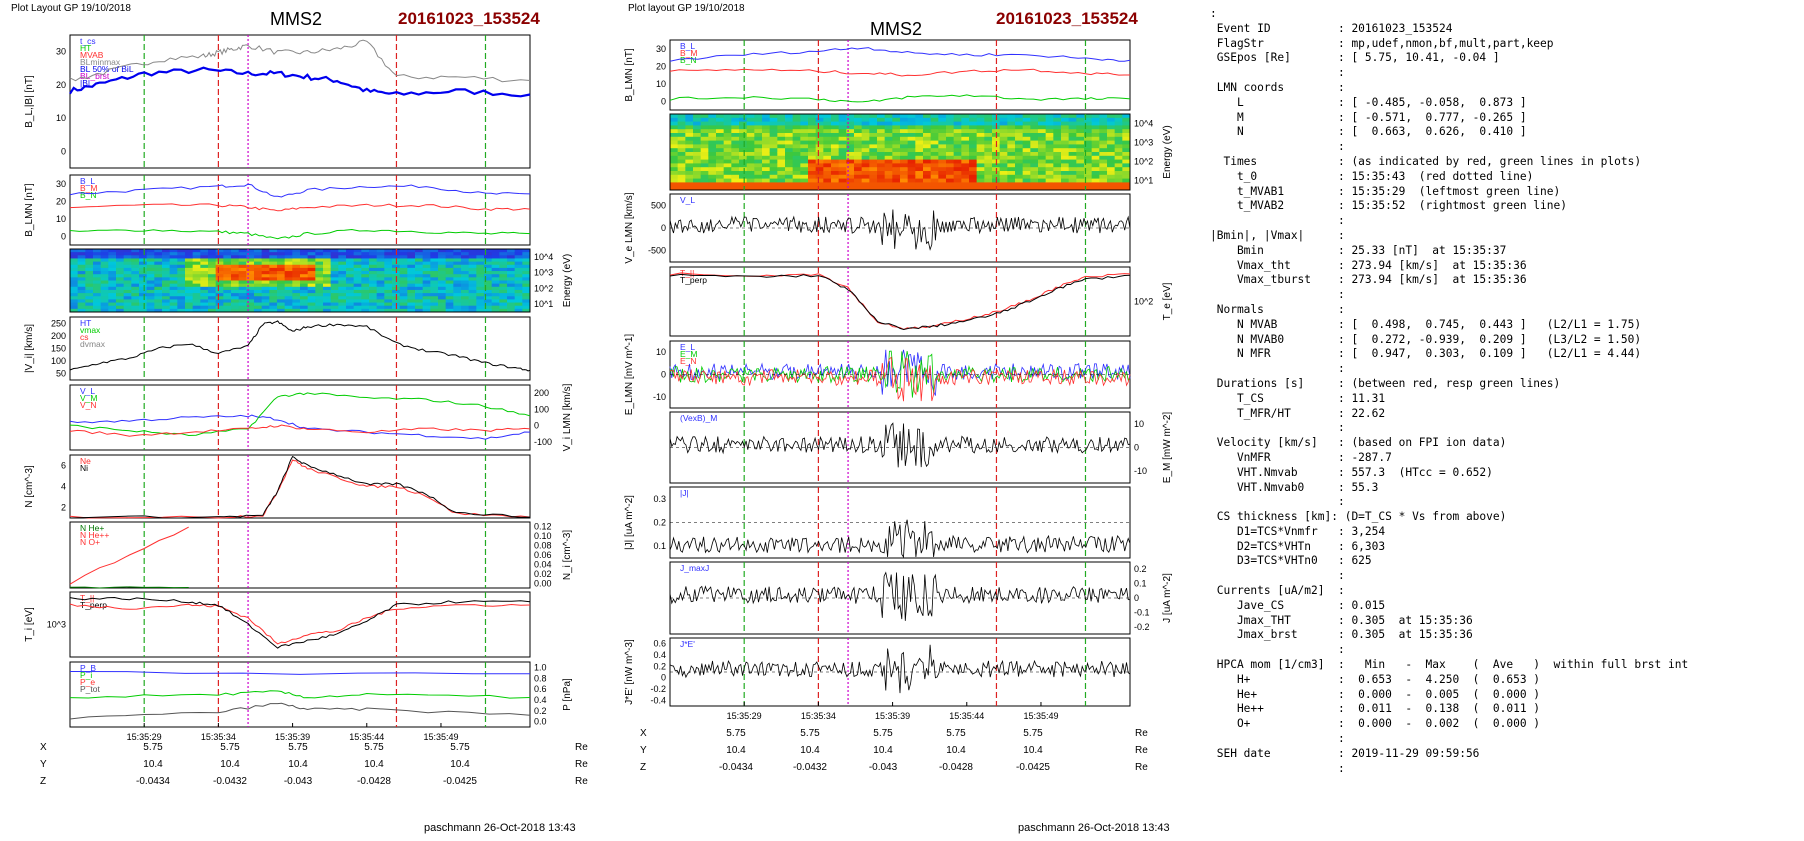  What do you see at coordinates (43, 781) in the screenshot?
I see `position-row-label: Z` at bounding box center [43, 781].